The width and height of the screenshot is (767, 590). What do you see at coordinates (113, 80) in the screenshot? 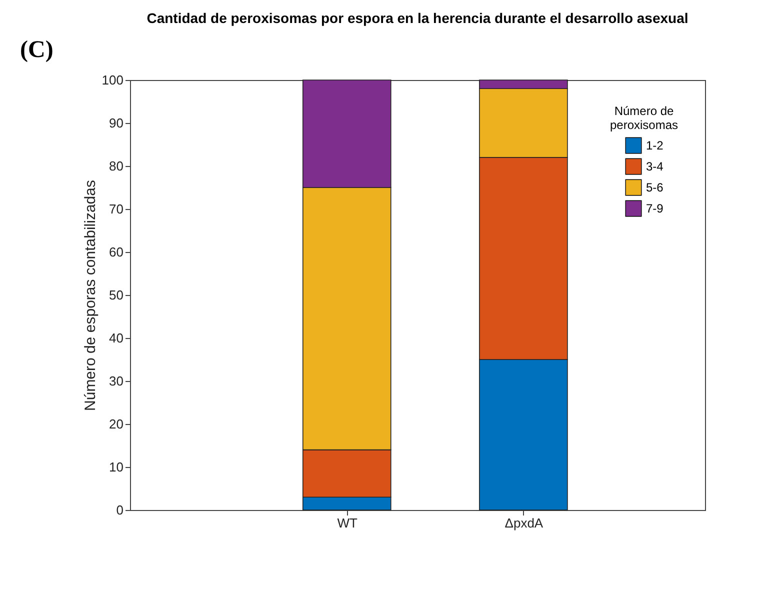
I see `y-tick-label: 100` at bounding box center [113, 80].